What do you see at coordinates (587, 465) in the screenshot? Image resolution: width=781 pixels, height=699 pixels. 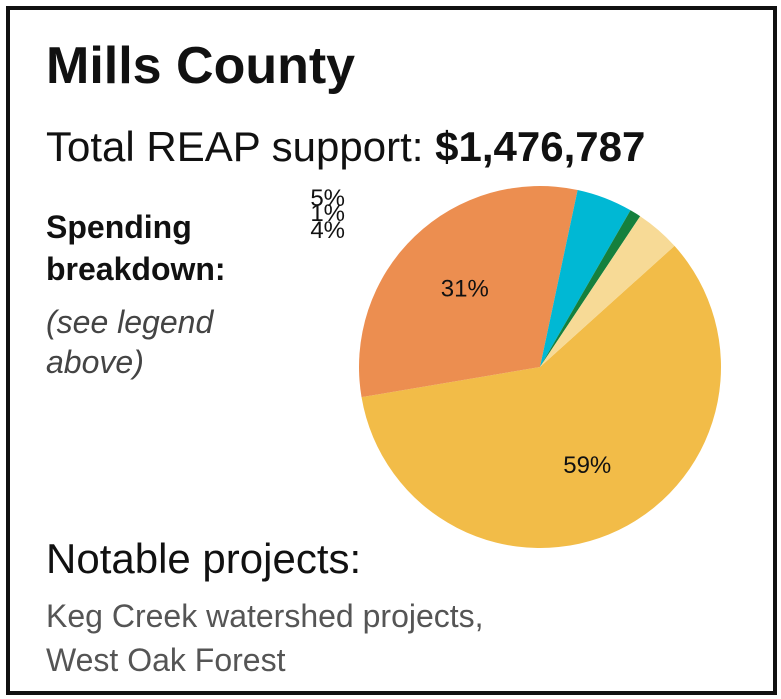 I see `pie-label-59: 59%` at bounding box center [587, 465].